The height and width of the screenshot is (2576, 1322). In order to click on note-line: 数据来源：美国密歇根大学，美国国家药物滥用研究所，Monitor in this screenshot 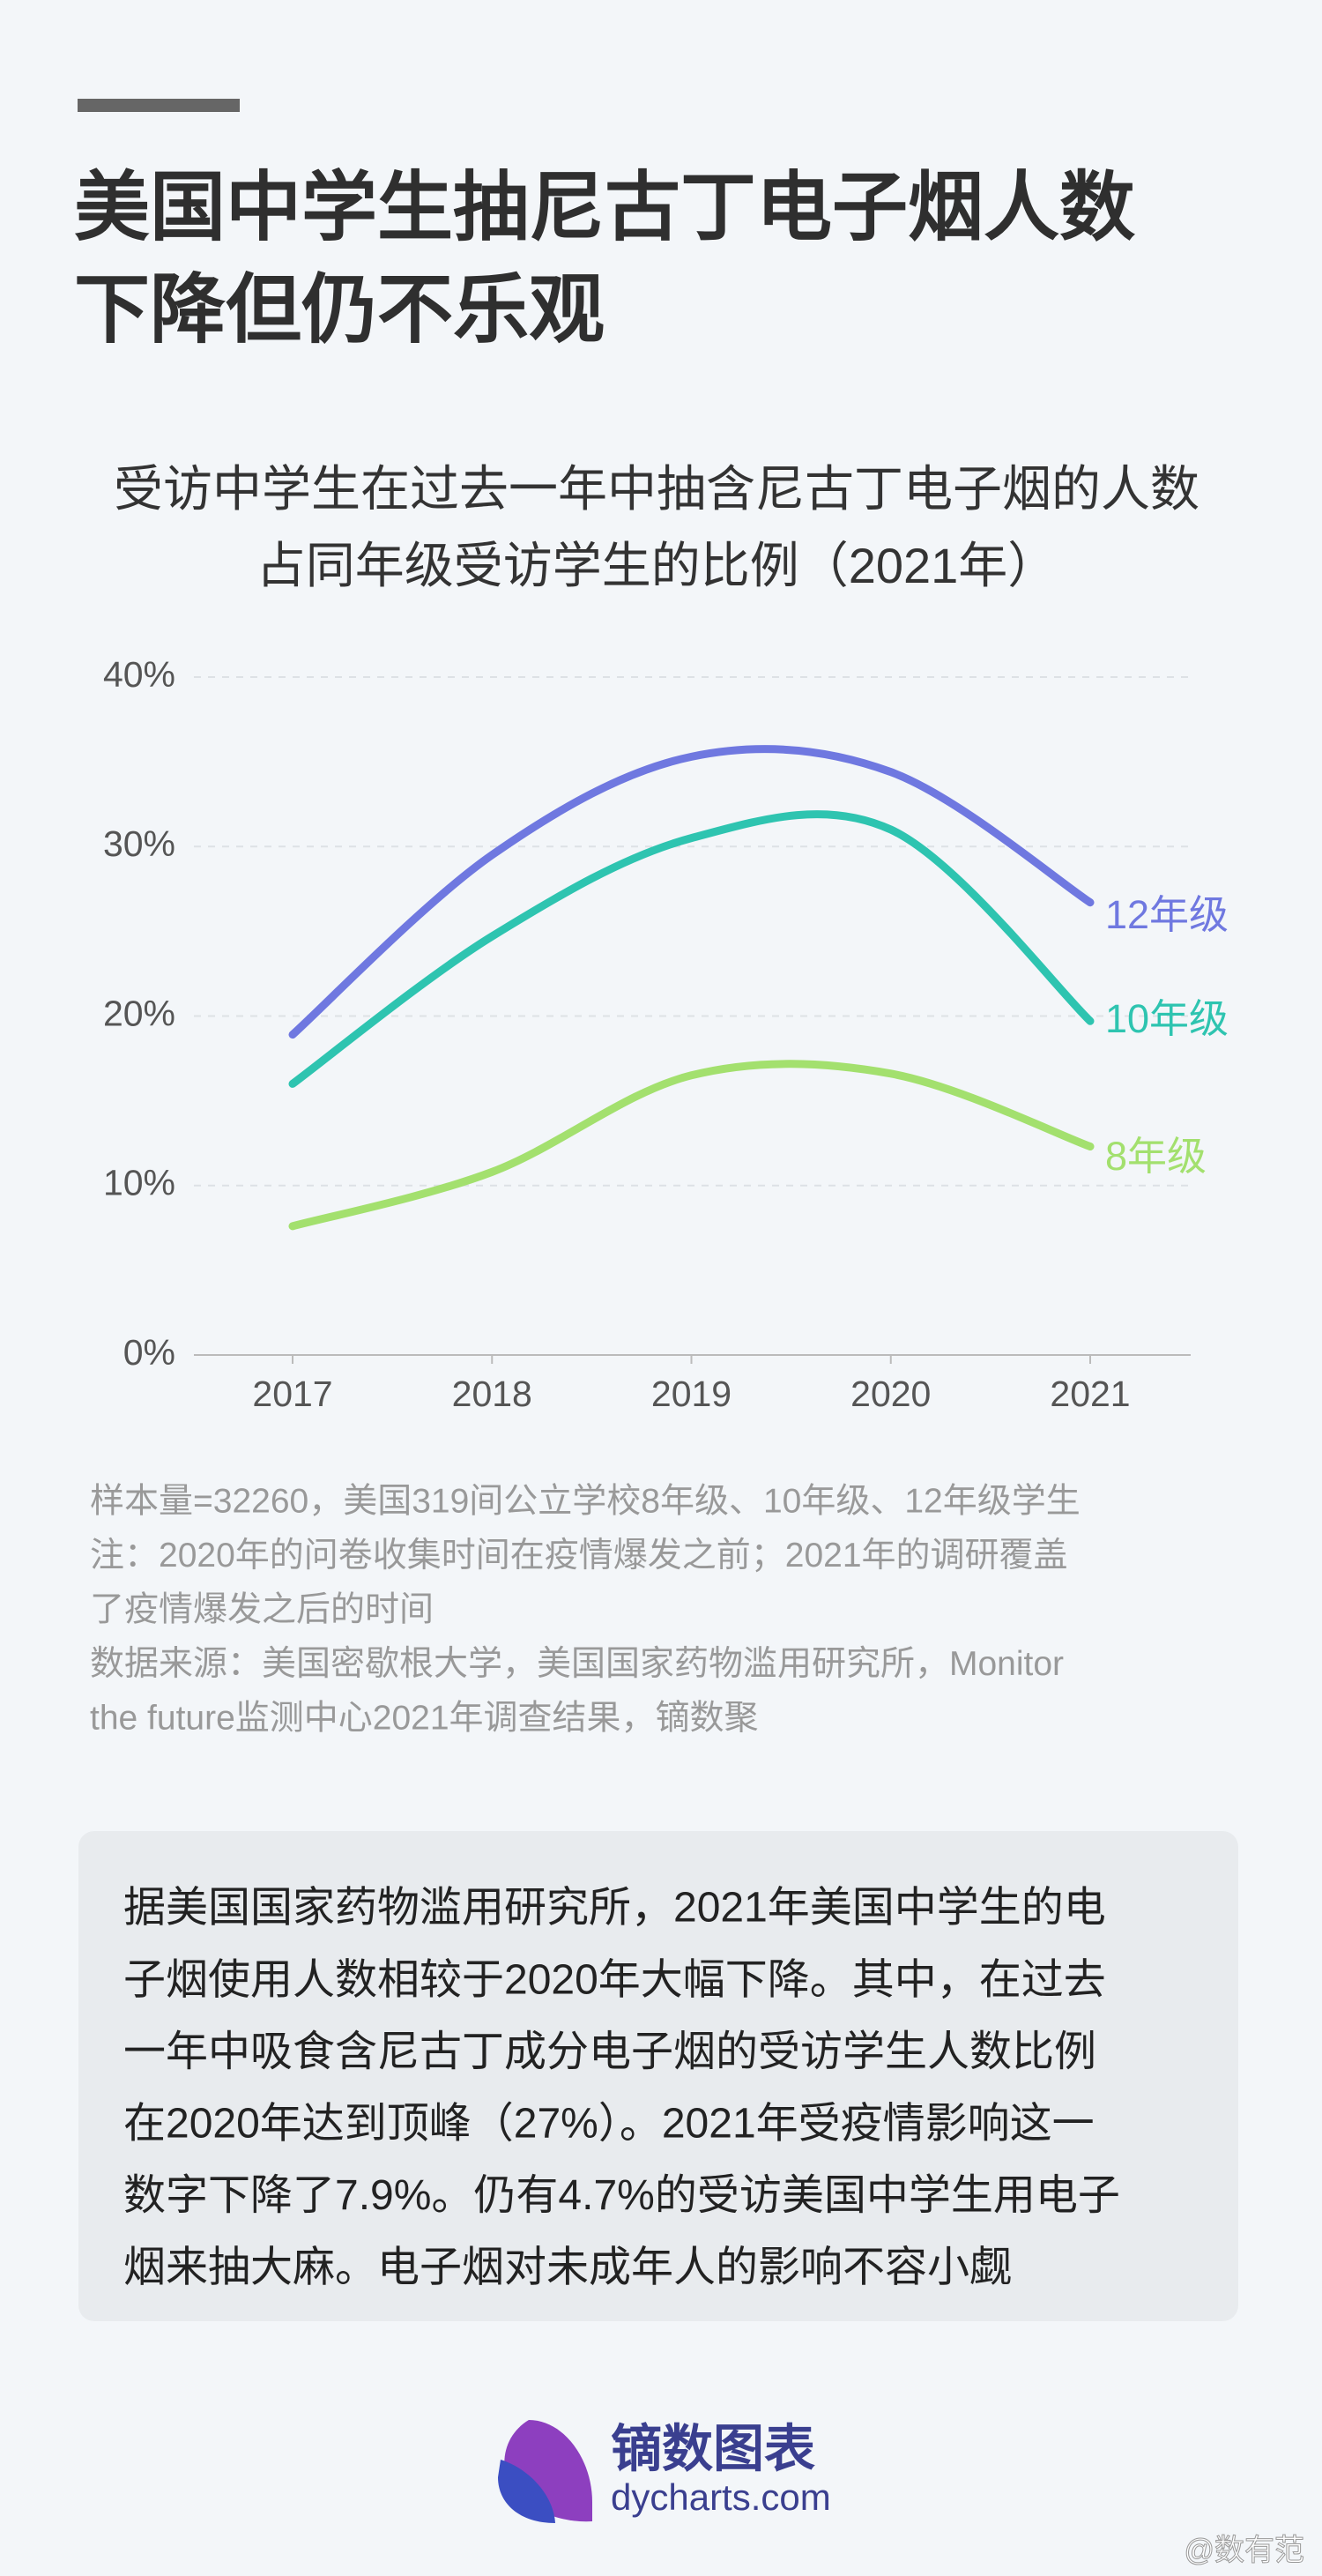, I will do `click(577, 1664)`.